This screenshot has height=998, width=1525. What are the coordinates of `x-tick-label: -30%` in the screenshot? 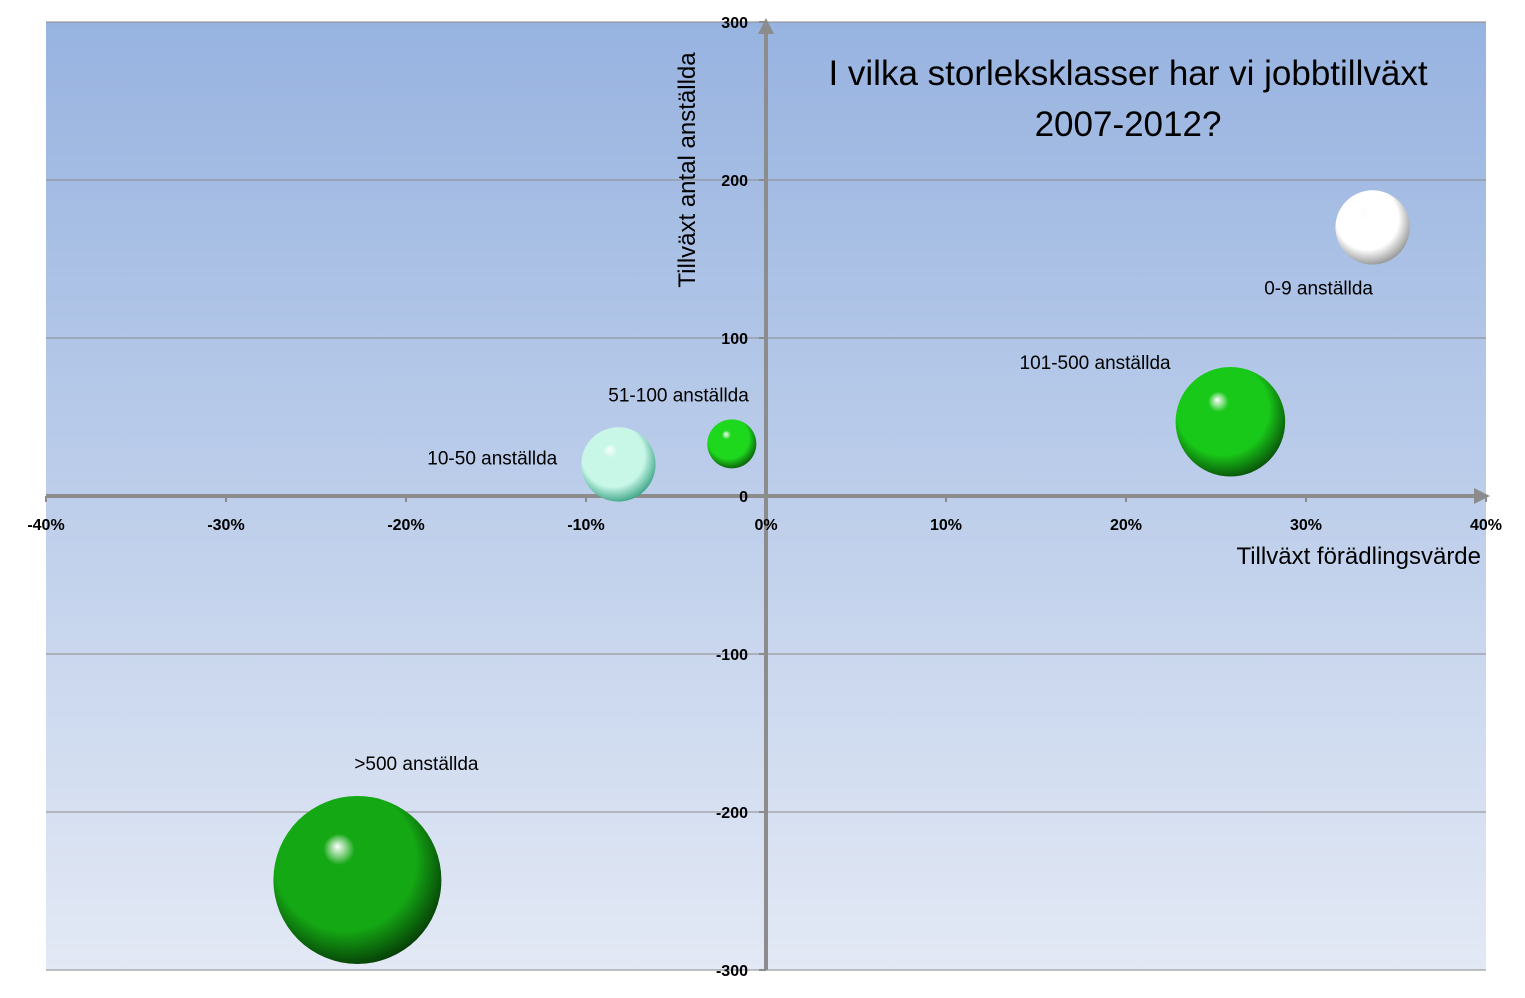 It's located at (225, 525).